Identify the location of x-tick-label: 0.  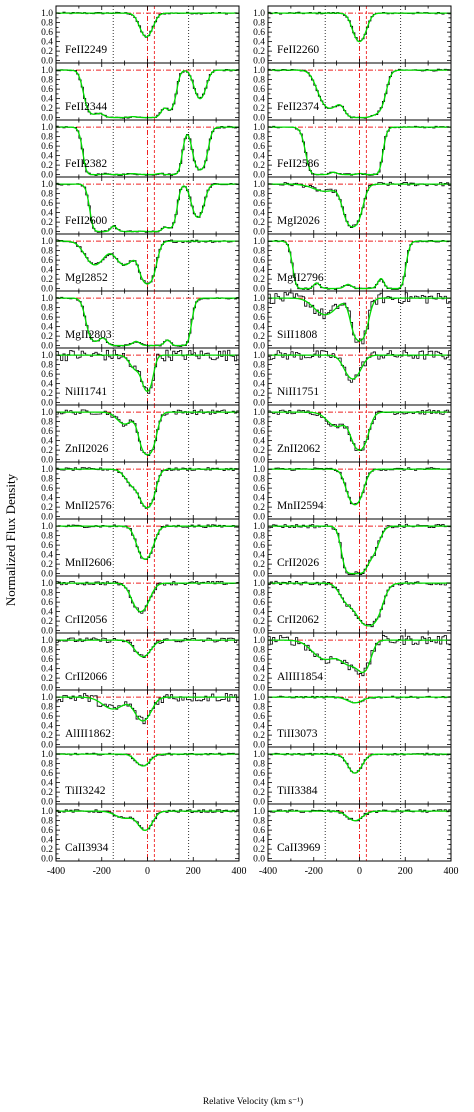
(147, 871).